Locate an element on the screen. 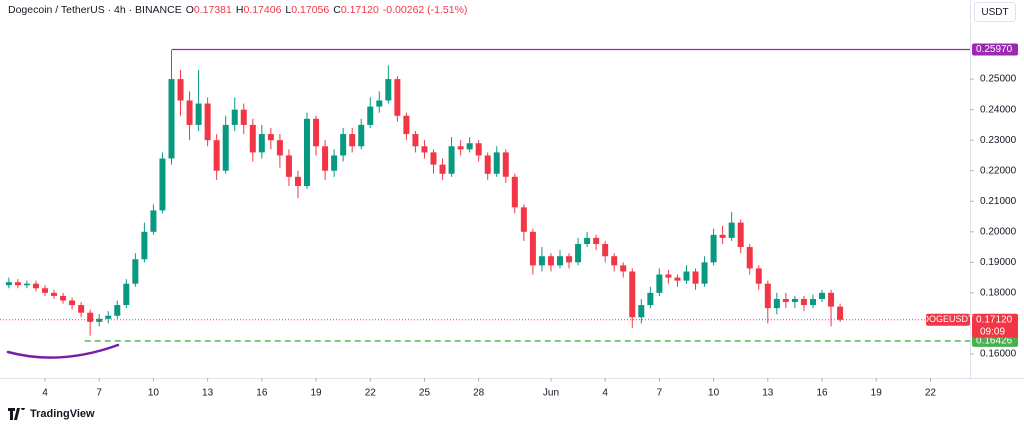  countdown: 09:09 is located at coordinates (992, 331).